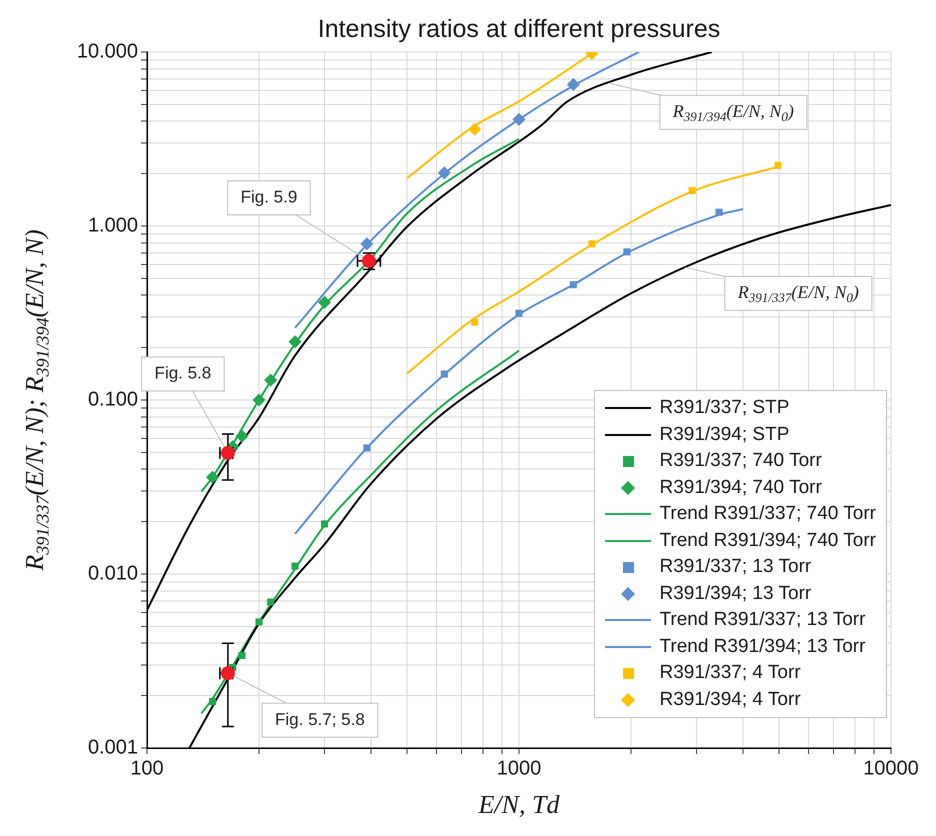 This screenshot has height=836, width=936. Describe the element at coordinates (113, 747) in the screenshot. I see `y-tick-label: 0.001` at that location.